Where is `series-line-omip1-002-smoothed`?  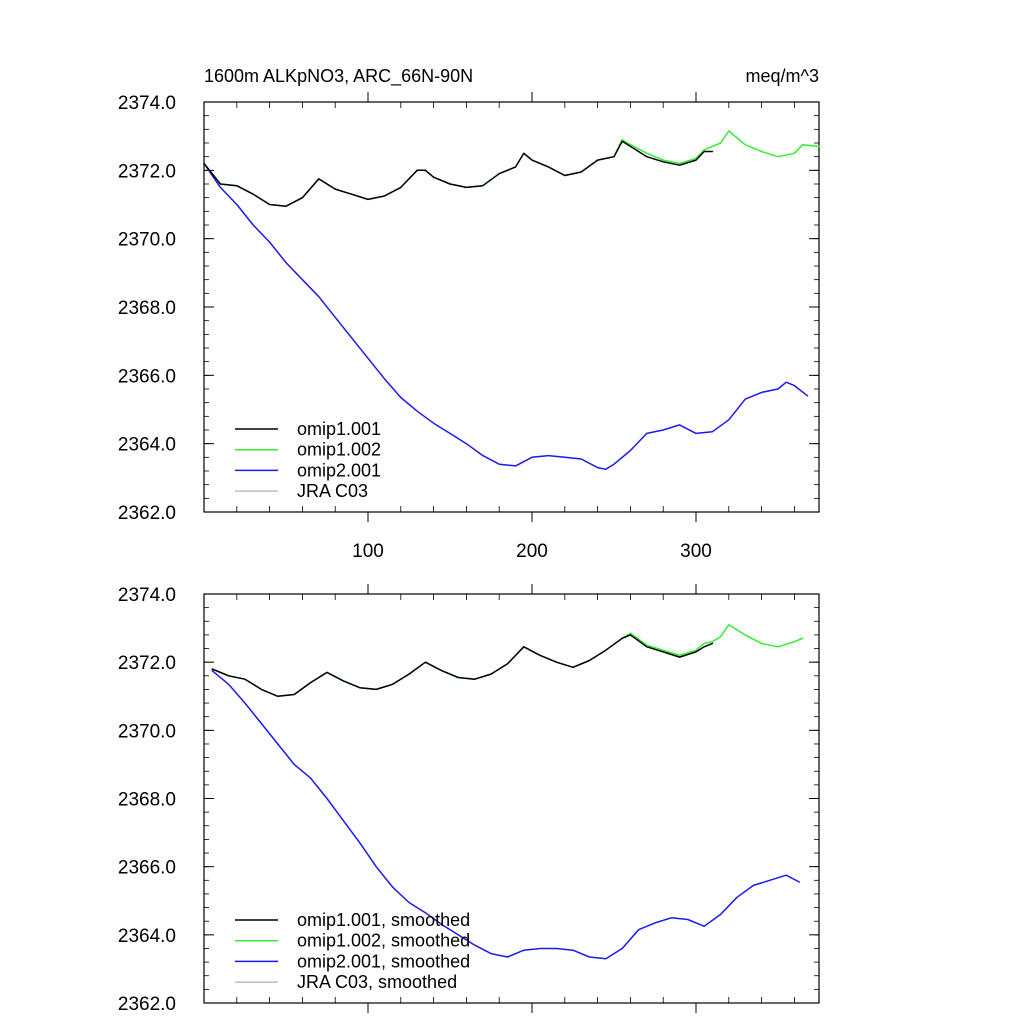 series-line-omip1-002-smoothed is located at coordinates (507, 660).